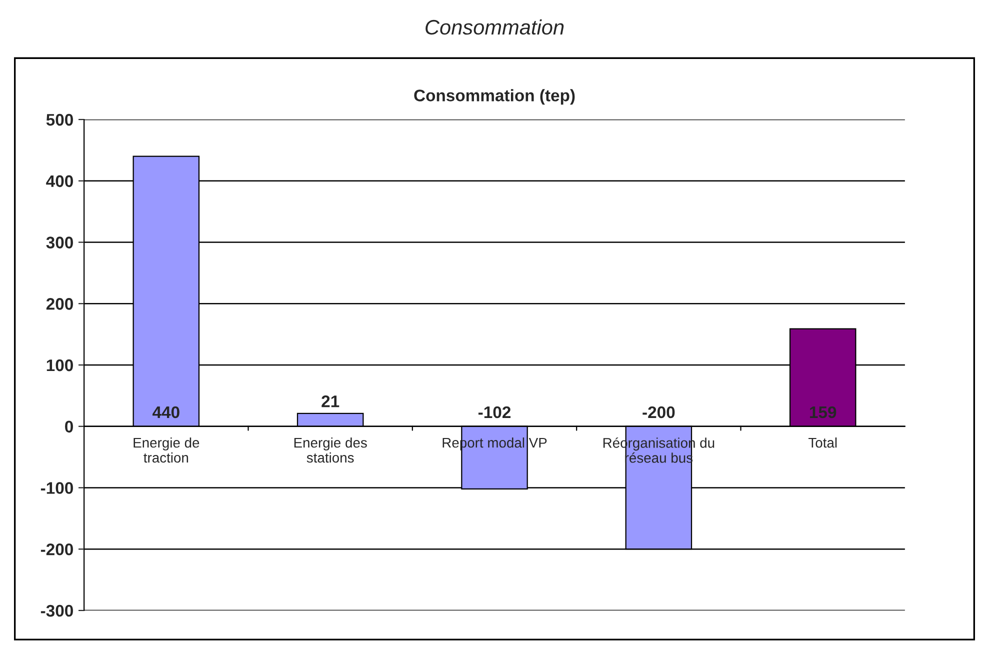 The height and width of the screenshot is (646, 989). What do you see at coordinates (330, 450) in the screenshot?
I see `x-tick-label: Energie des stations` at bounding box center [330, 450].